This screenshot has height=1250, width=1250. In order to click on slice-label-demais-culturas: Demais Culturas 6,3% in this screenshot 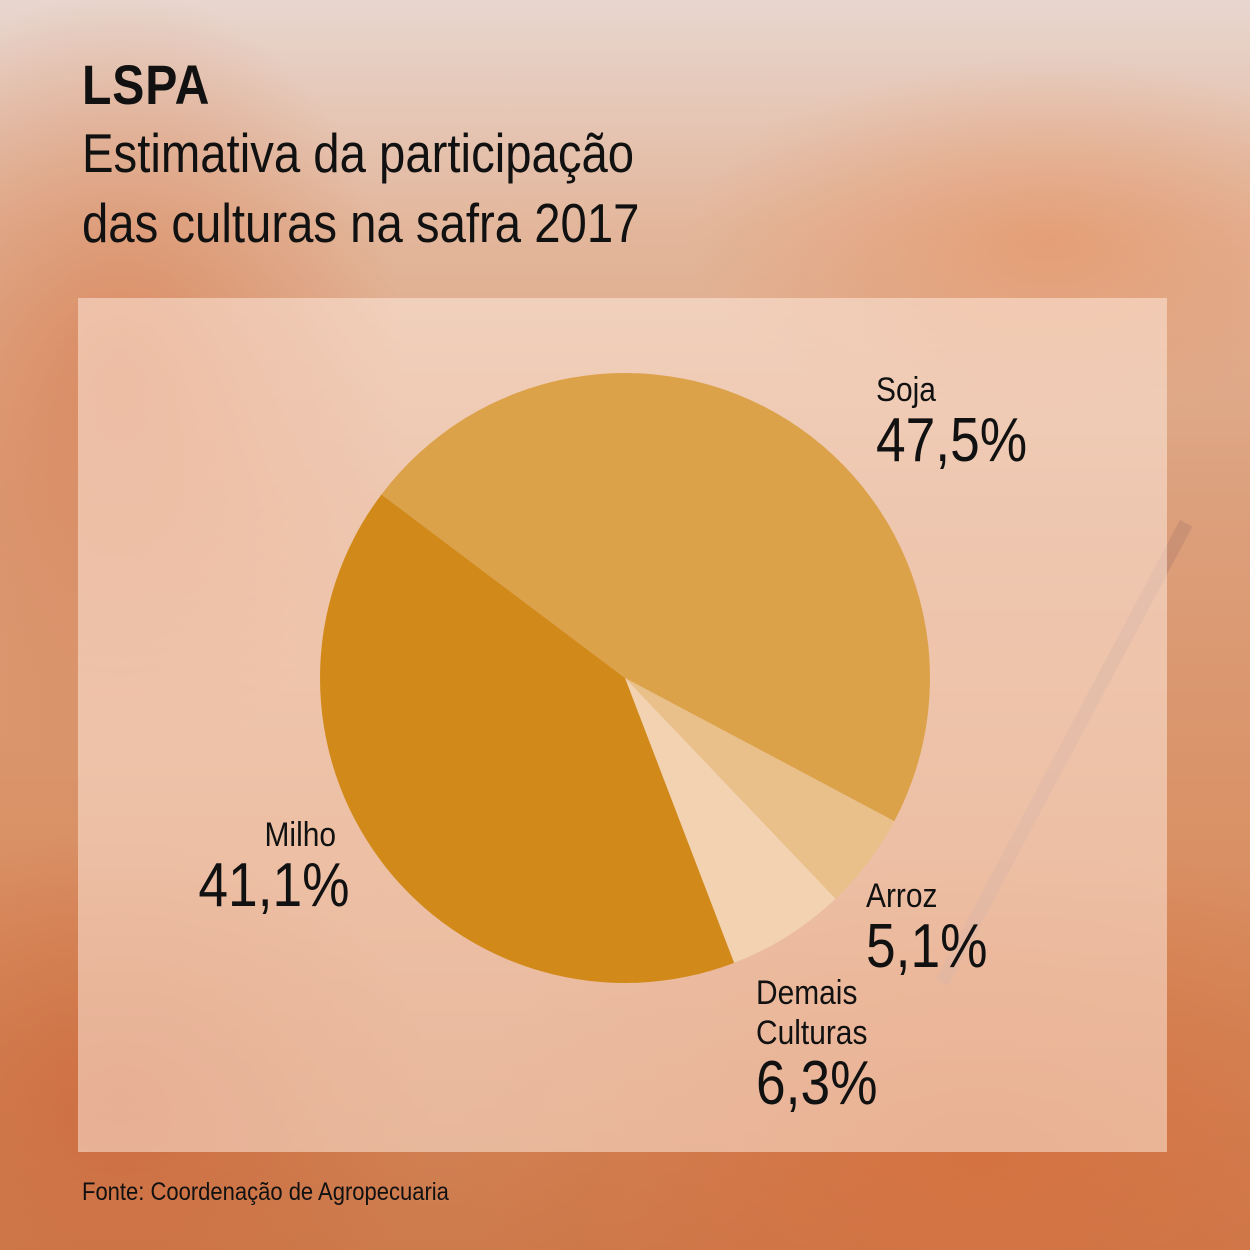, I will do `click(826, 1044)`.